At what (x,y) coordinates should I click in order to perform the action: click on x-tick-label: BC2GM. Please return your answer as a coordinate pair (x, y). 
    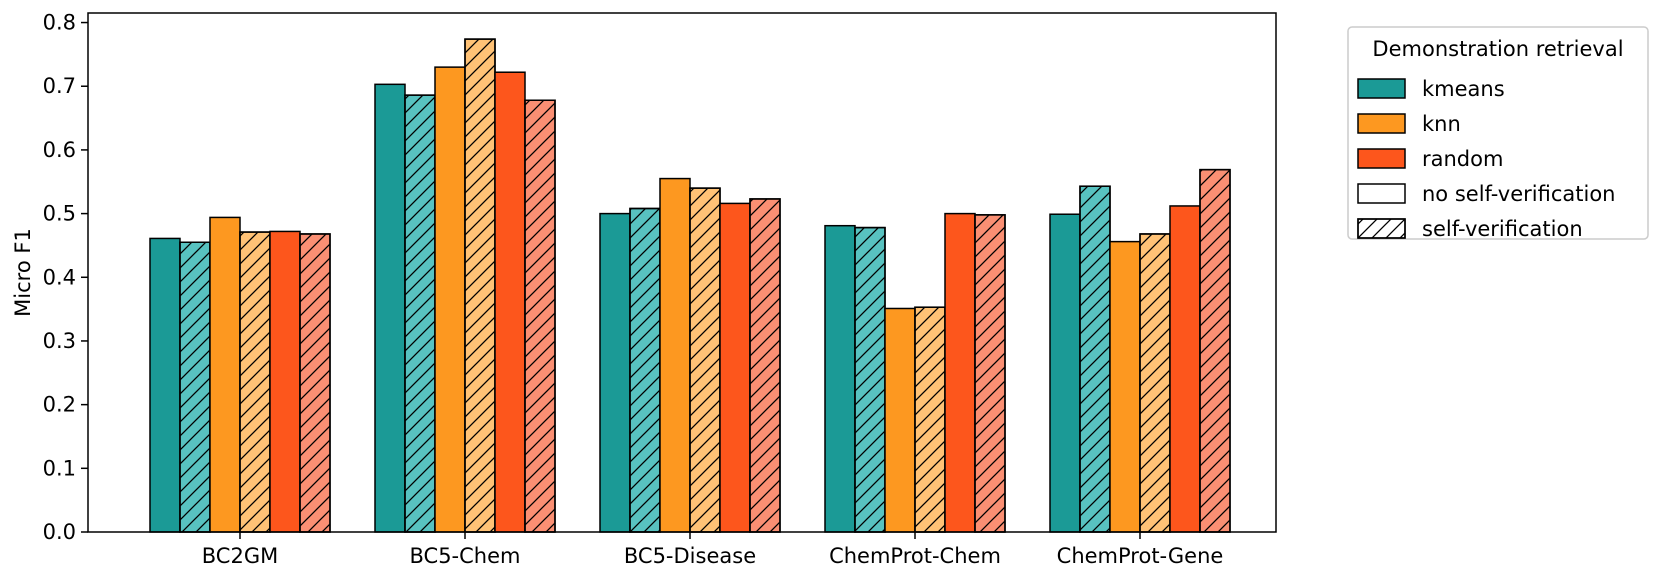
    Looking at the image, I should click on (240, 556).